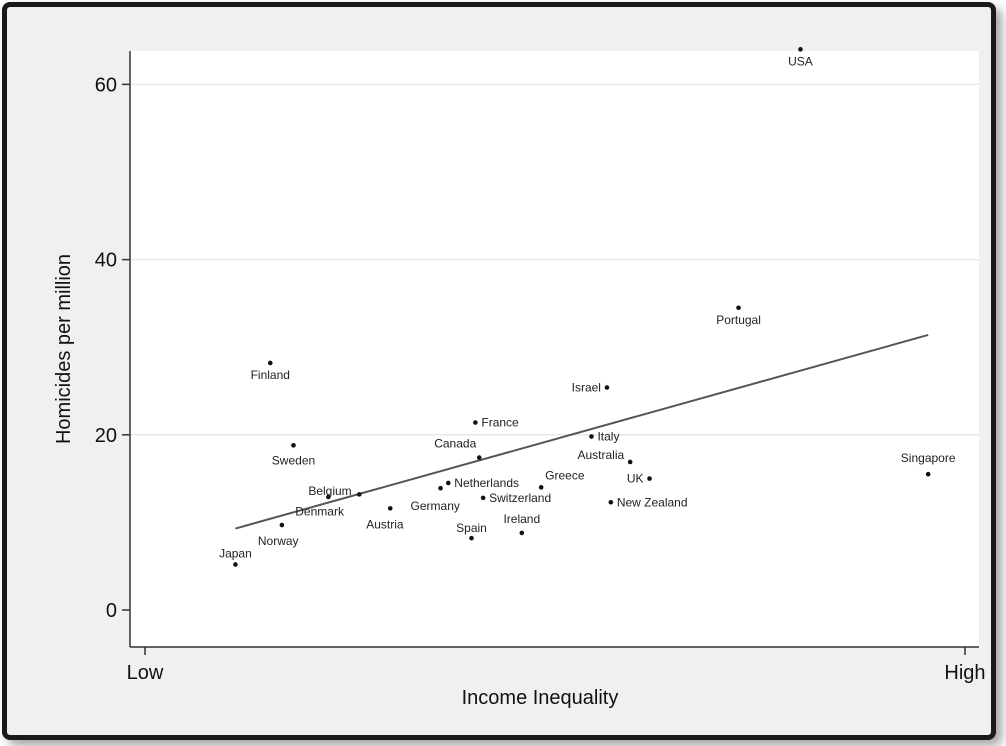 This screenshot has height=746, width=1006. What do you see at coordinates (329, 491) in the screenshot?
I see `point-label: Belgium` at bounding box center [329, 491].